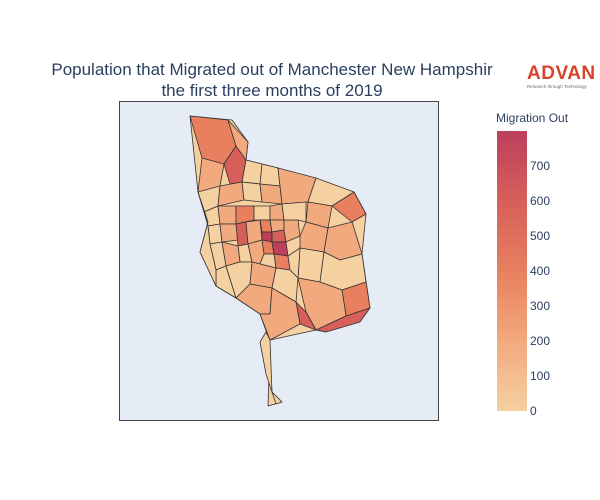  Describe the element at coordinates (512, 271) in the screenshot. I see `colorbar-gradient` at that location.